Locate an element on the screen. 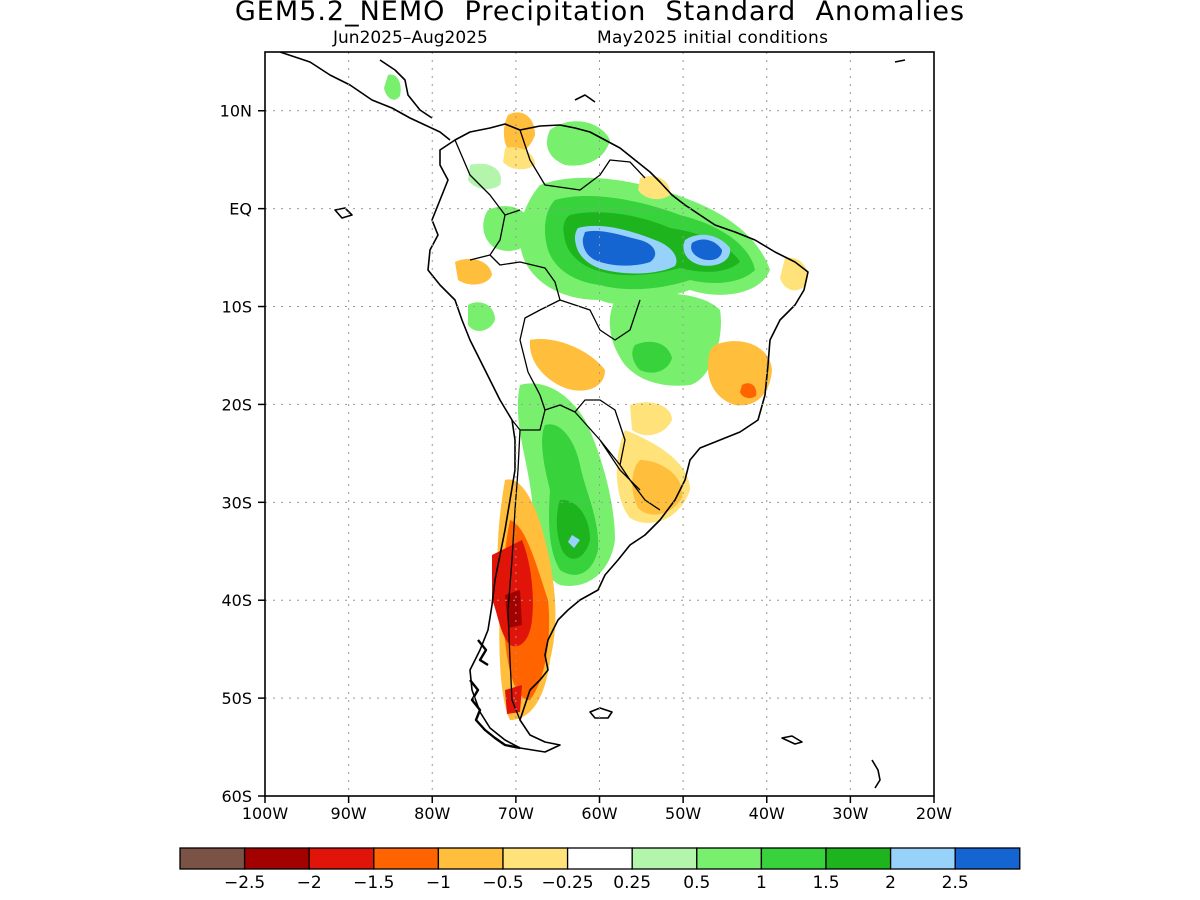  x-tick-label: 100W is located at coordinates (265, 813).